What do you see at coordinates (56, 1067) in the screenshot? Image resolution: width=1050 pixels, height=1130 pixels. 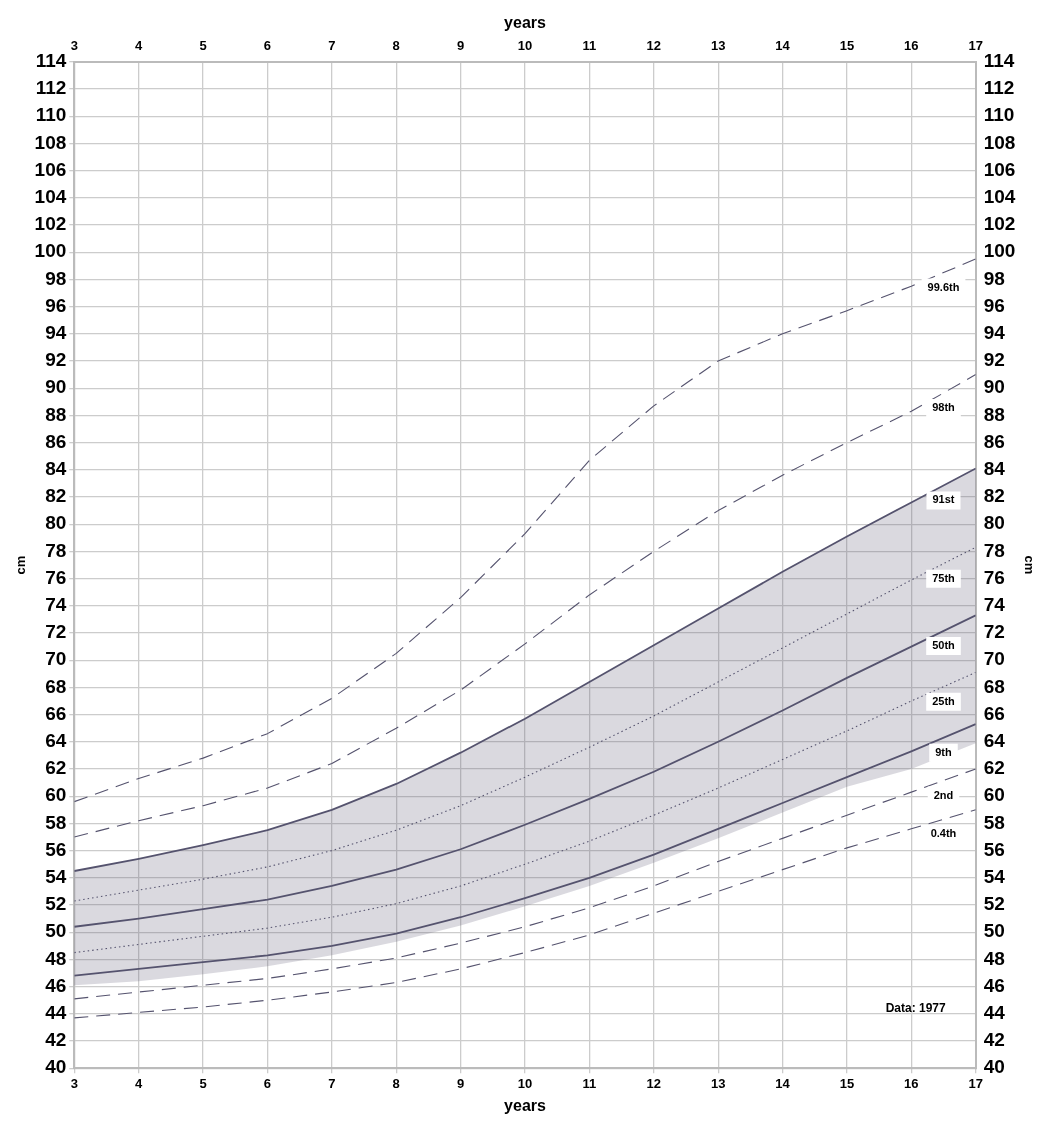 I see `y-tick-label: 40` at bounding box center [56, 1067].